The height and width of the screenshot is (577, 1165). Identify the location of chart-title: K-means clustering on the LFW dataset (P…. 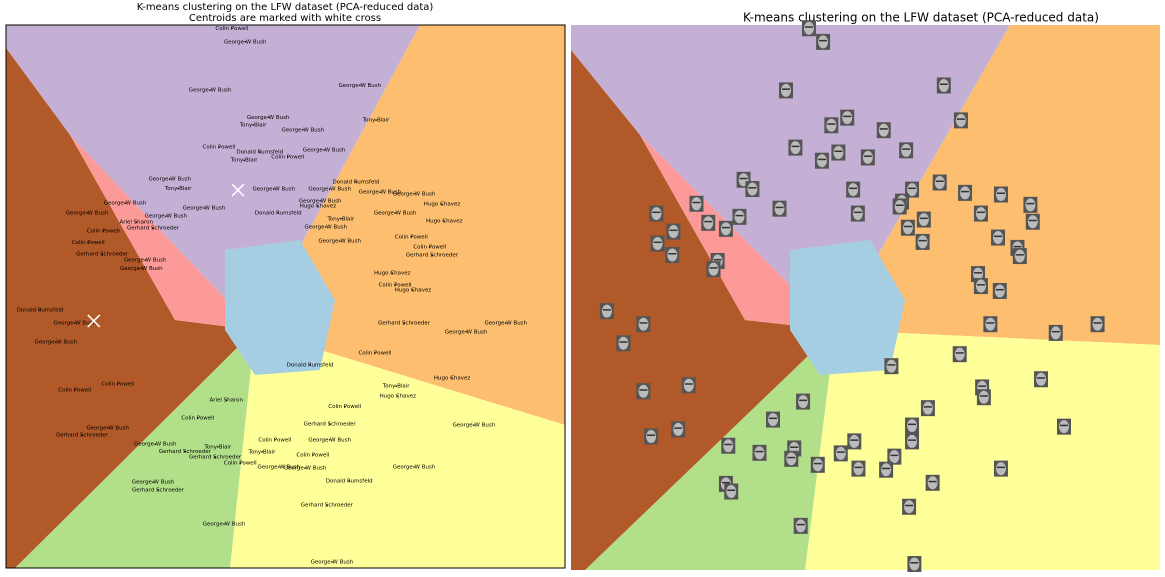
(285, 7).